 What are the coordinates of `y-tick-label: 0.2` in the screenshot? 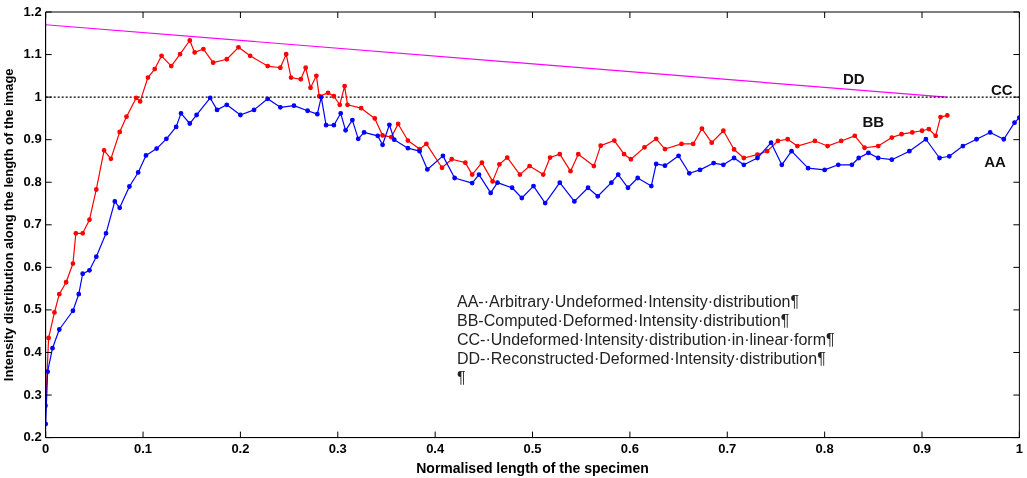 It's located at (32, 437).